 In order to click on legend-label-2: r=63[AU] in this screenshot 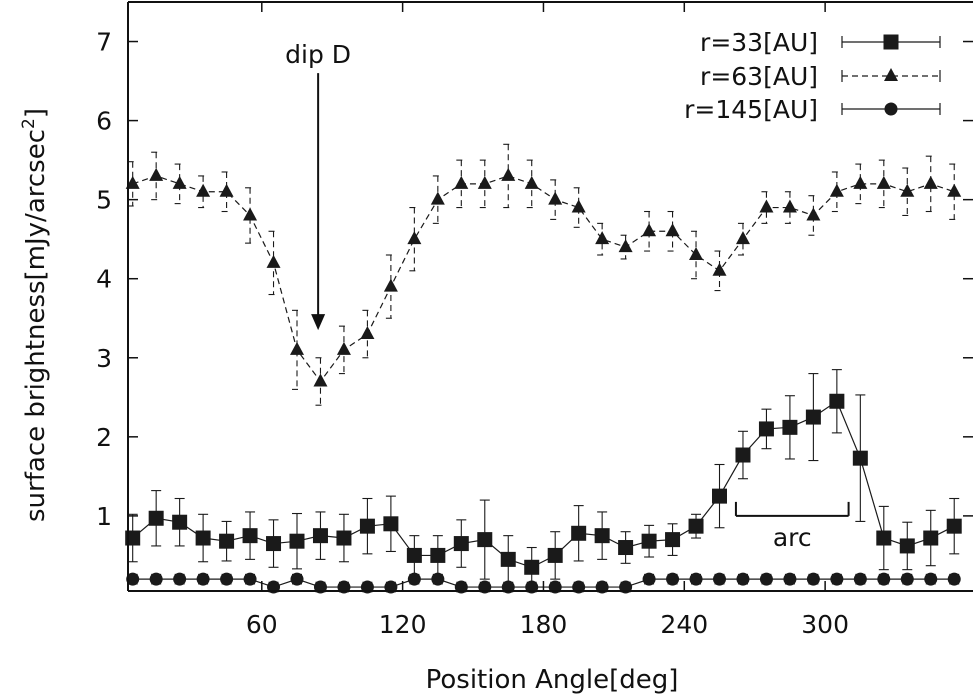, I will do `click(759, 76)`.